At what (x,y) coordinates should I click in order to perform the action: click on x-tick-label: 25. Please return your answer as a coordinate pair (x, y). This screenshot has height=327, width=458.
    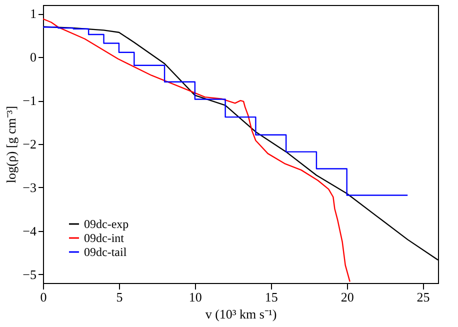
    Looking at the image, I should click on (423, 297).